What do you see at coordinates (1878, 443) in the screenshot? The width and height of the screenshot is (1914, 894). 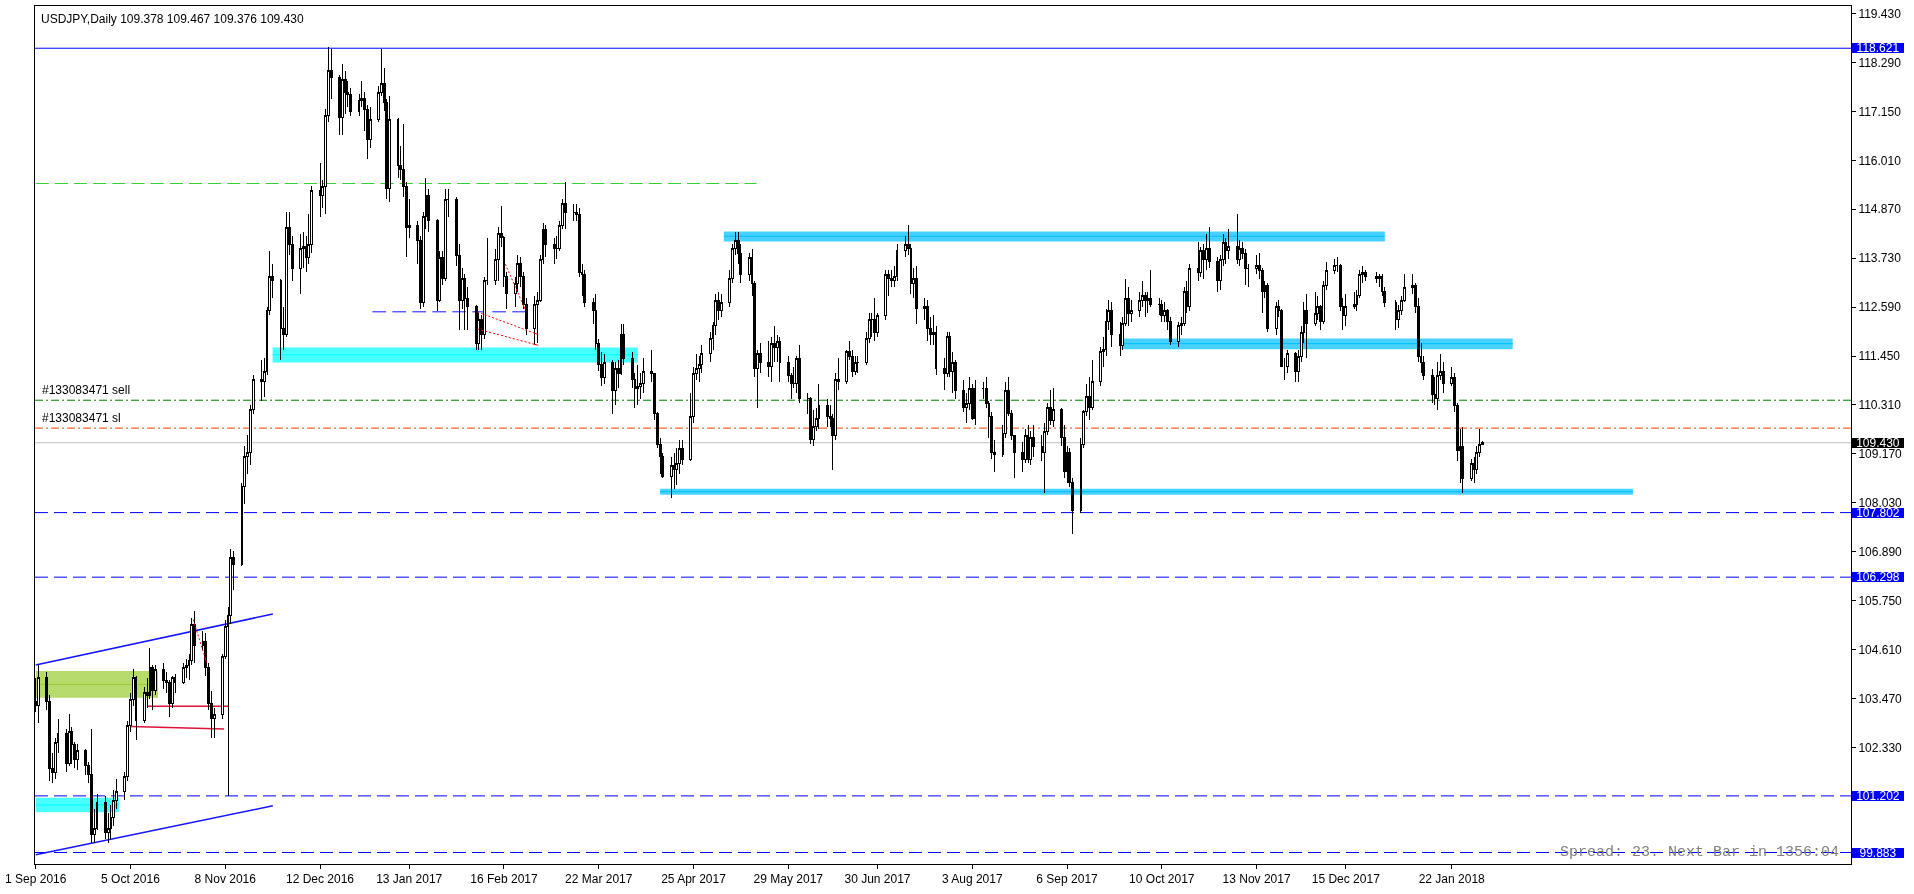 I see `ref-line-label: 109.430` at bounding box center [1878, 443].